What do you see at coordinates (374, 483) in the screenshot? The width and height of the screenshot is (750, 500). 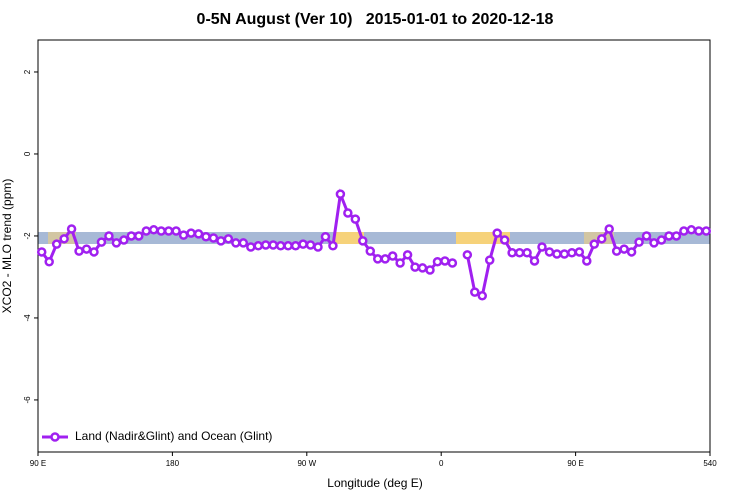 I see `x-axis-label: Longitude (deg E)` at bounding box center [374, 483].